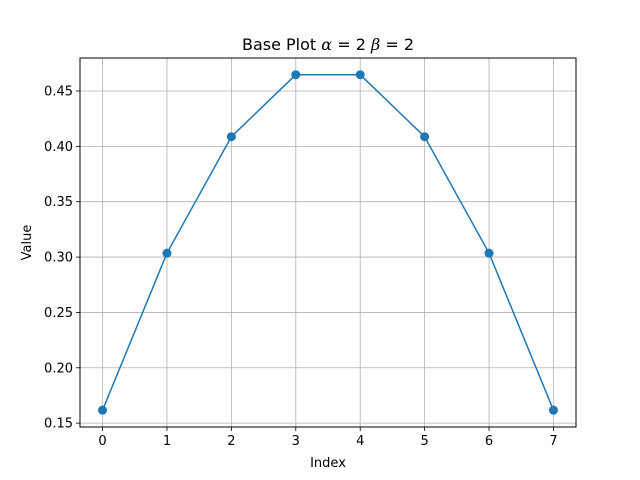 The width and height of the screenshot is (640, 480). What do you see at coordinates (58, 258) in the screenshot?
I see `y-tick-label: 0.30` at bounding box center [58, 258].